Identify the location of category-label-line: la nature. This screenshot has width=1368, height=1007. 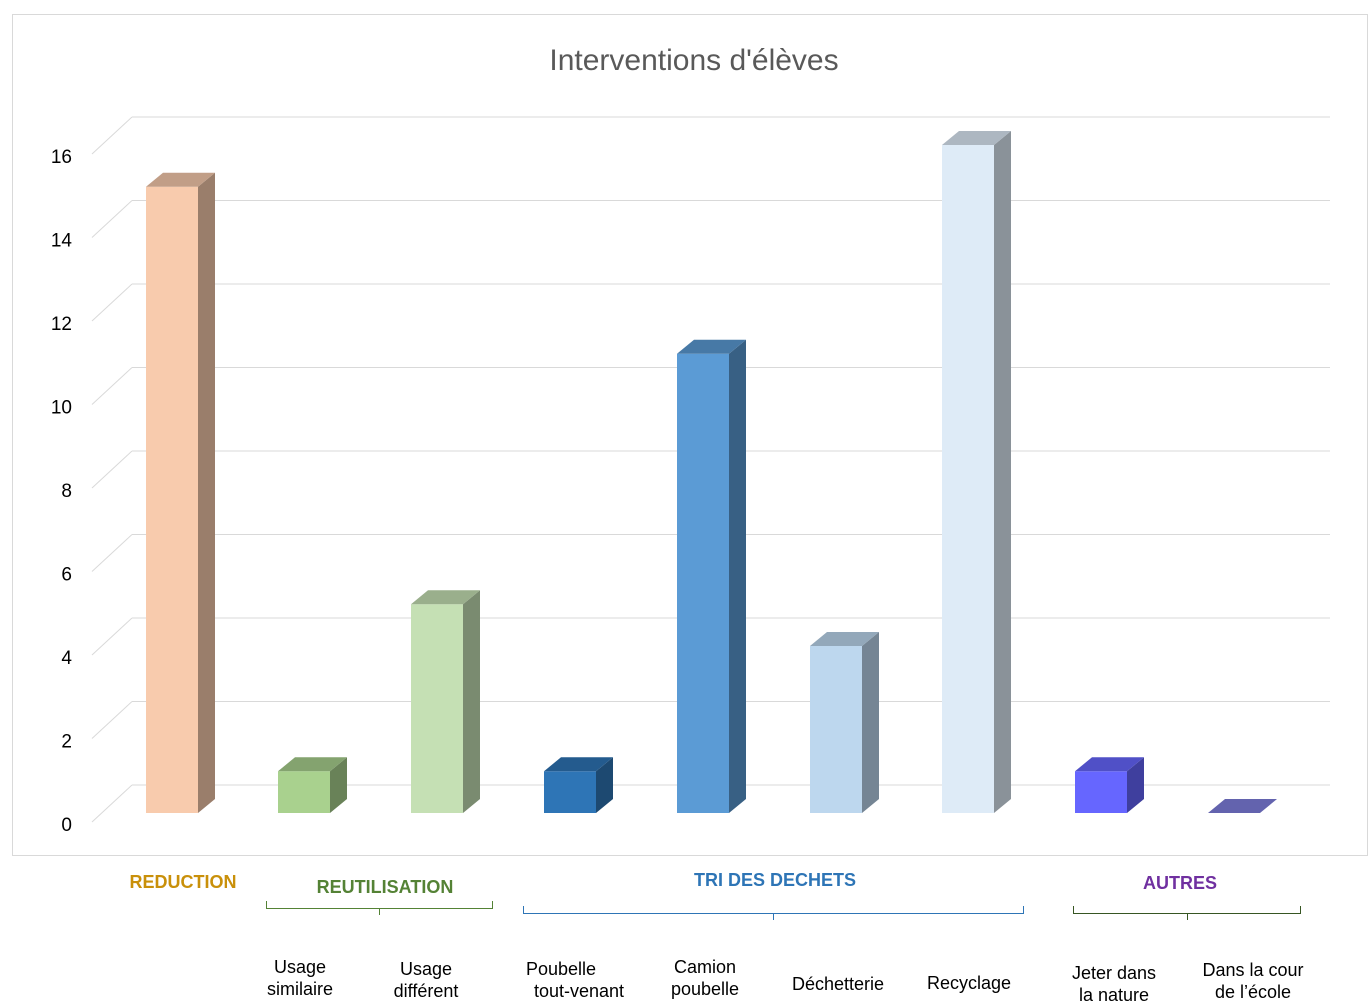
(1114, 995).